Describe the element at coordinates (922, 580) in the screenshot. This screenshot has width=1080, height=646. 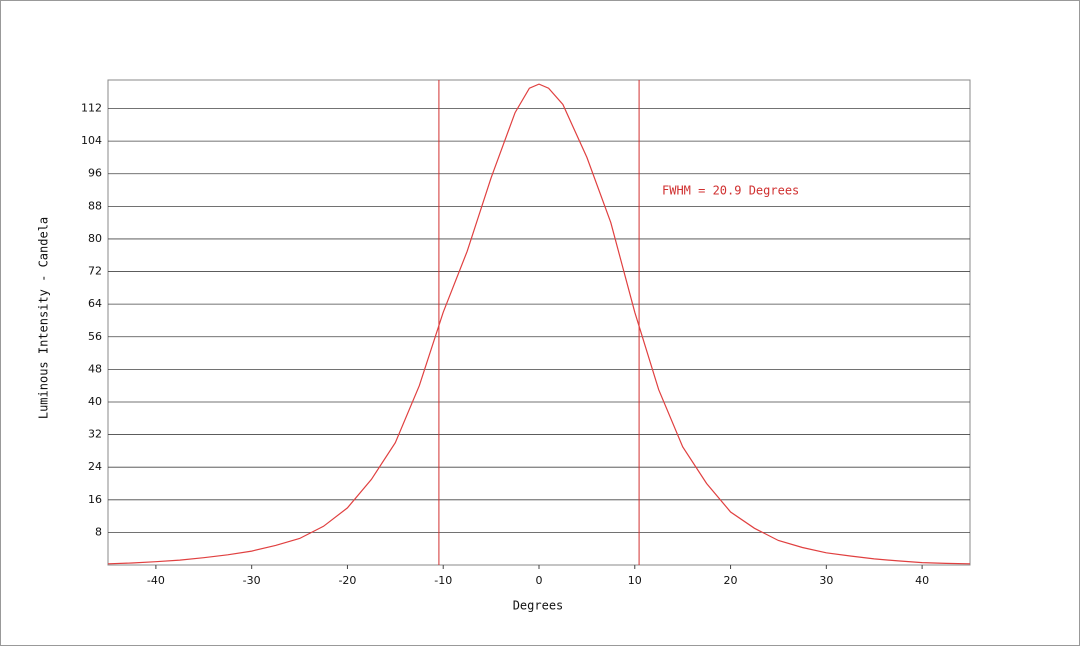
I see `x-tick-label: 40` at that location.